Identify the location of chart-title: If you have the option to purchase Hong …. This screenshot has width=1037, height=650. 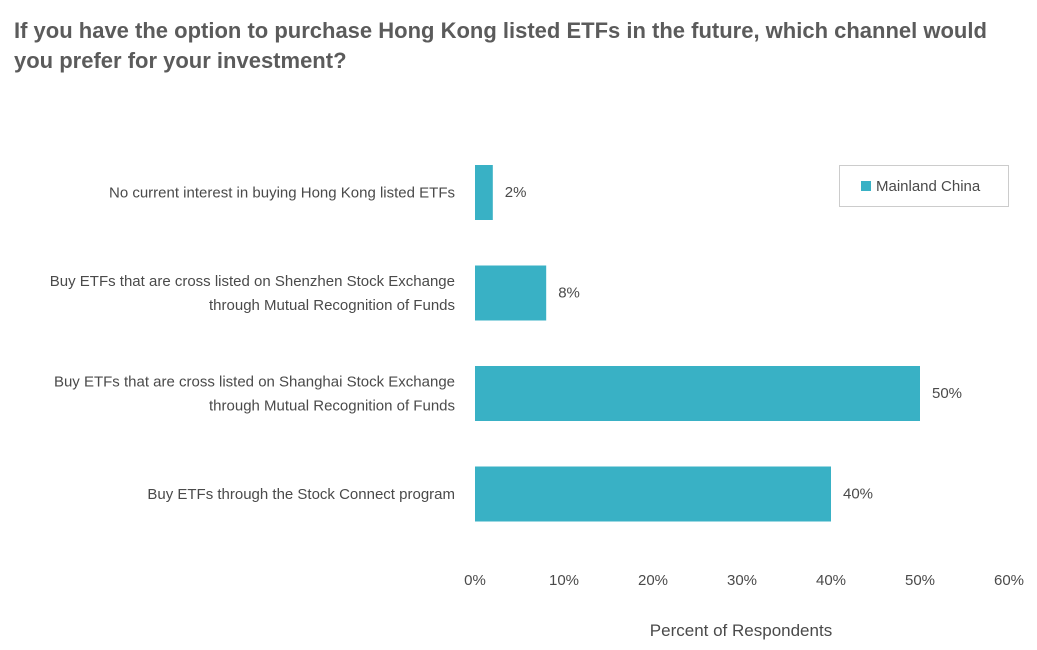
(500, 45).